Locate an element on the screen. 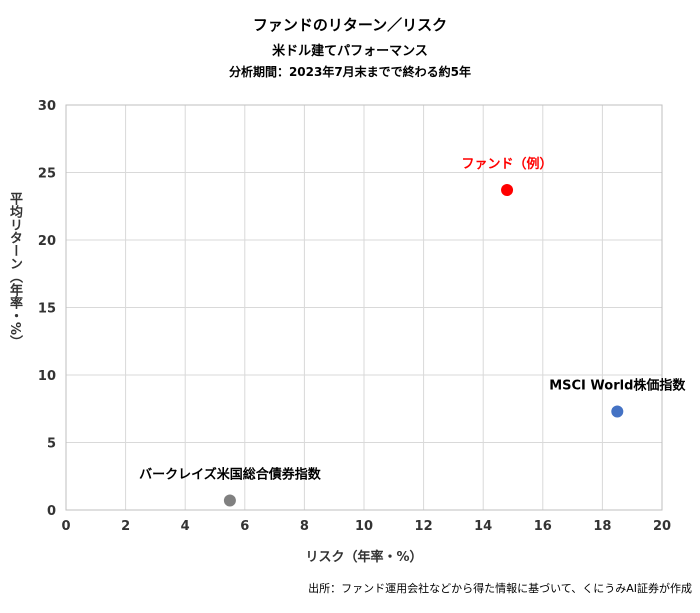 This screenshot has height=613, width=700. x-tick-label: 2 is located at coordinates (125, 526).